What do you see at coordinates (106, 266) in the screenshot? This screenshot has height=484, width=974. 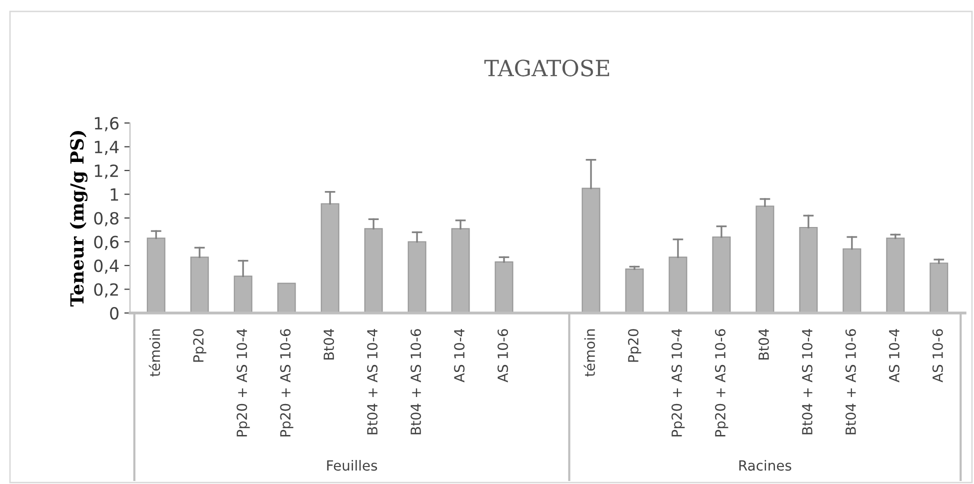 I see `y-tick-label: 0,4` at bounding box center [106, 266].